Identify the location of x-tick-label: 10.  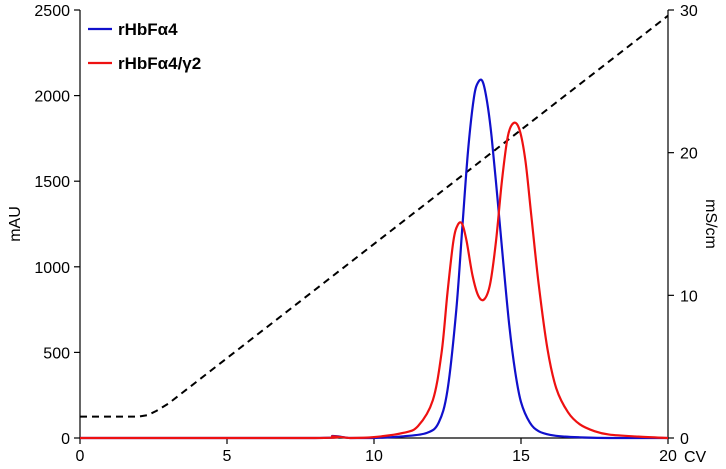
(374, 456).